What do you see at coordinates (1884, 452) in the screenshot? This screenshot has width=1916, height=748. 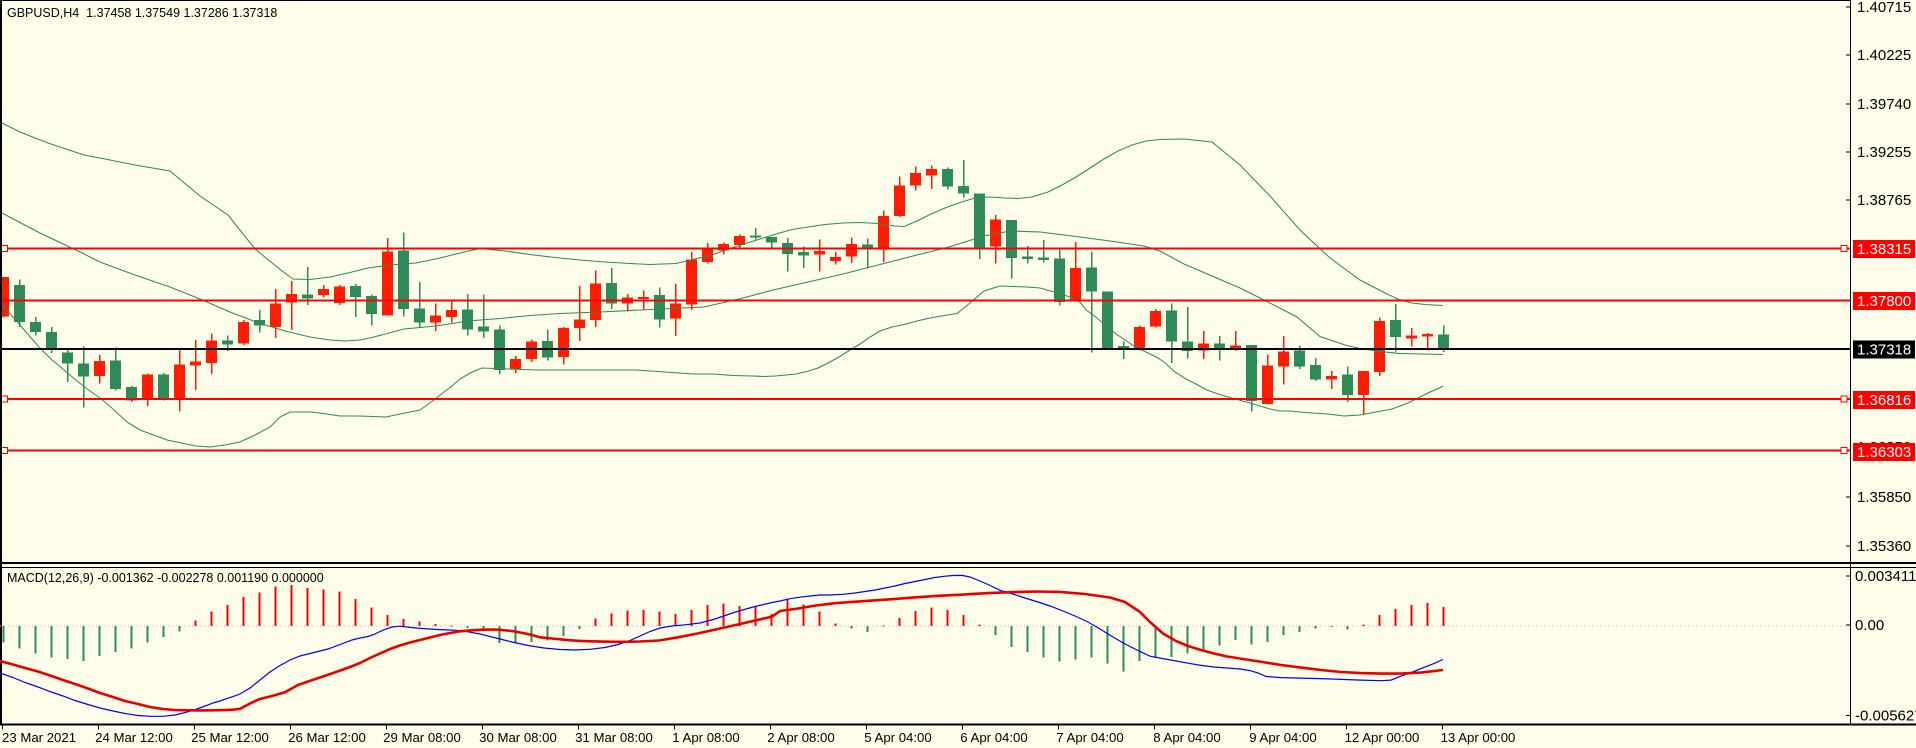 I see `svg-text: 1.36303` at bounding box center [1884, 452].